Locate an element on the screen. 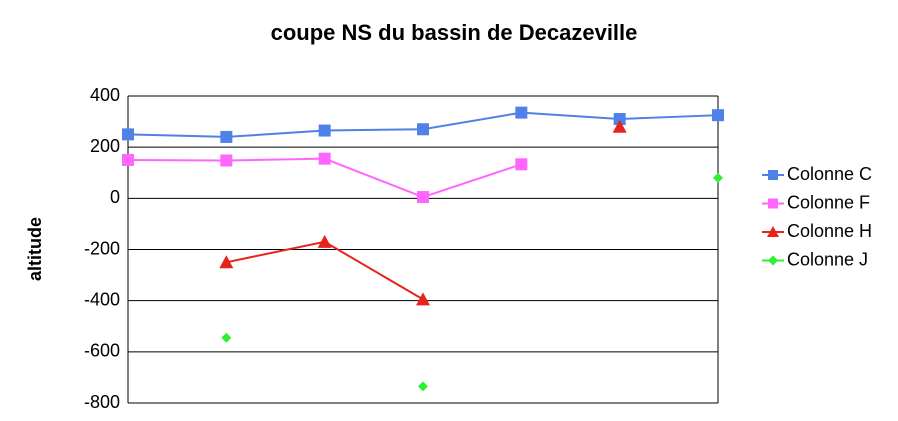 The width and height of the screenshot is (898, 421). y-tick-label: 0 is located at coordinates (115, 197).